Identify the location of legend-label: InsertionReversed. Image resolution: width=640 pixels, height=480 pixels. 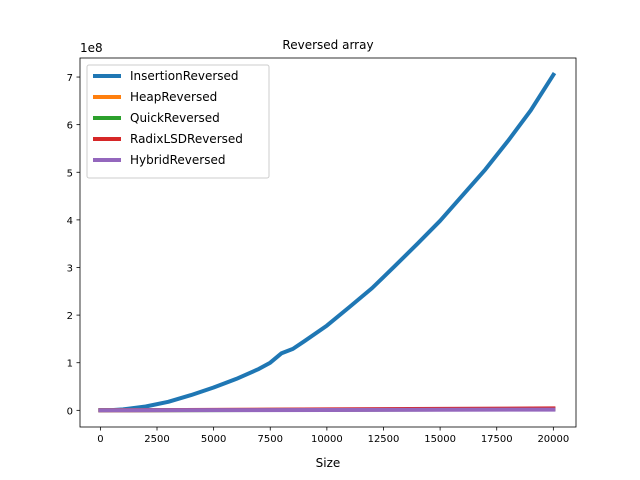
(184, 76).